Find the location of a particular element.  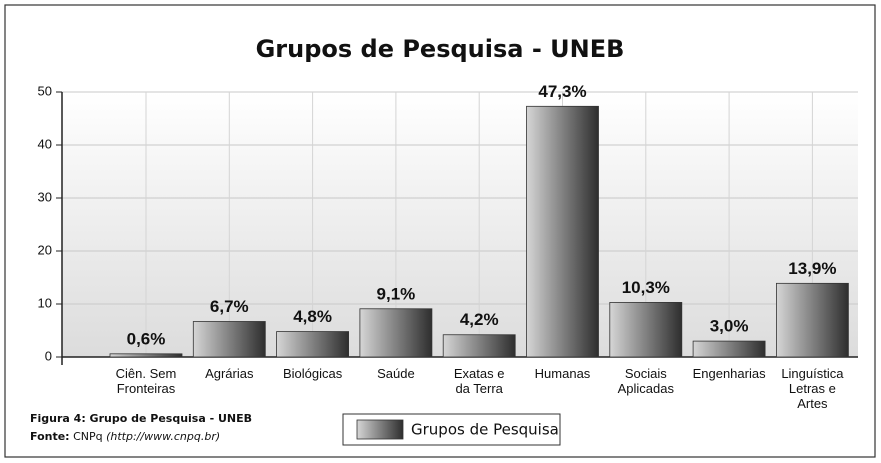

value-label: 47,3% is located at coordinates (562, 91).